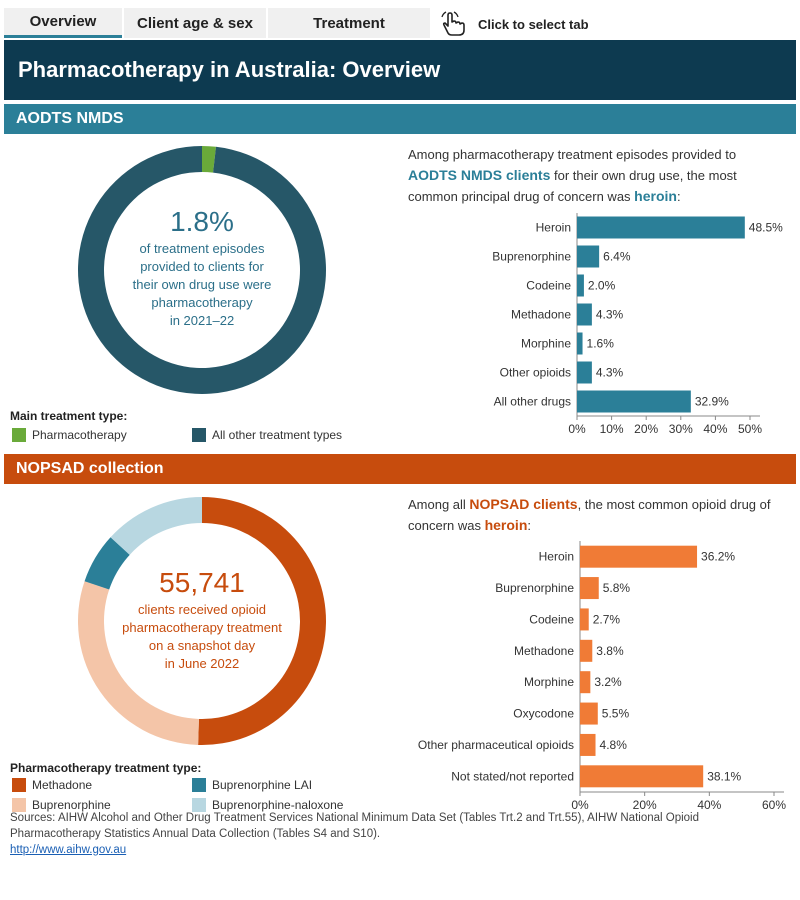 This screenshot has width=800, height=900. What do you see at coordinates (439, 504) in the screenshot?
I see `intro-text: Among all` at bounding box center [439, 504].